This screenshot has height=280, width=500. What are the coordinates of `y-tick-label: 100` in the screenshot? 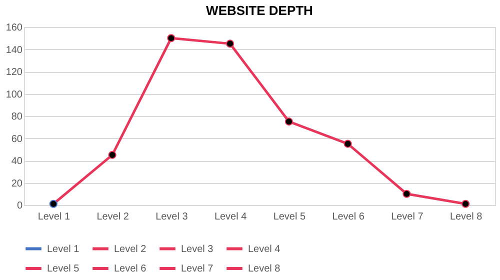 It's located at (14, 94).